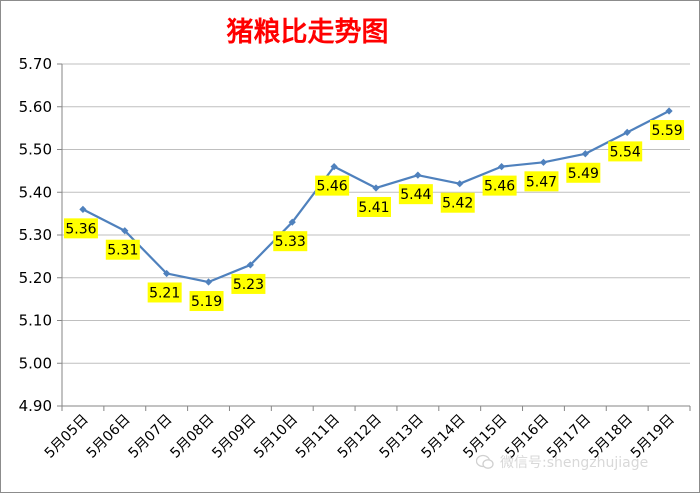 The image size is (700, 493). I want to click on data-label: 5.54, so click(625, 151).